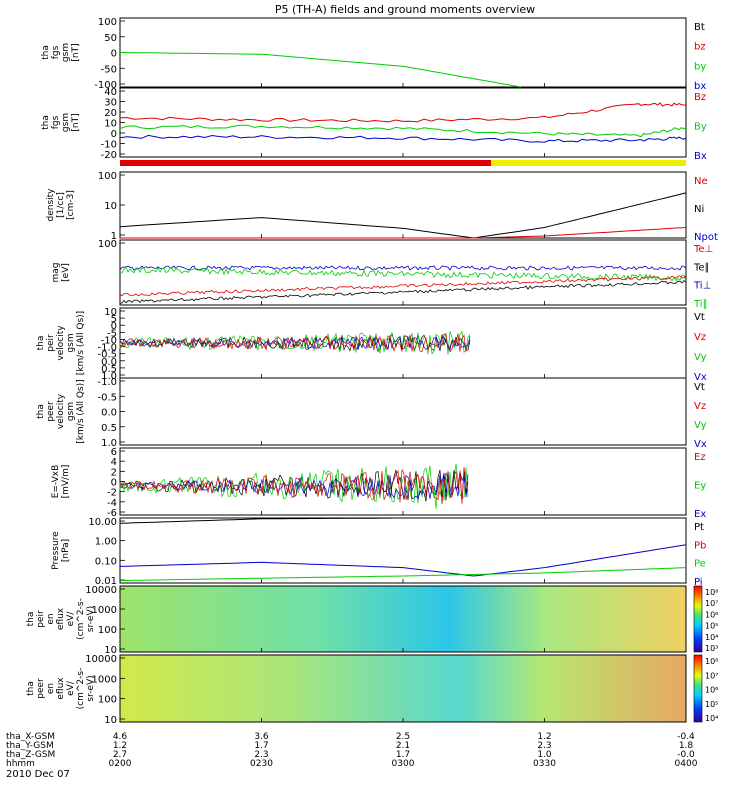 This screenshot has width=750, height=800. Describe the element at coordinates (66, 272) in the screenshot. I see `y-axis-label-line: [eV]` at that location.